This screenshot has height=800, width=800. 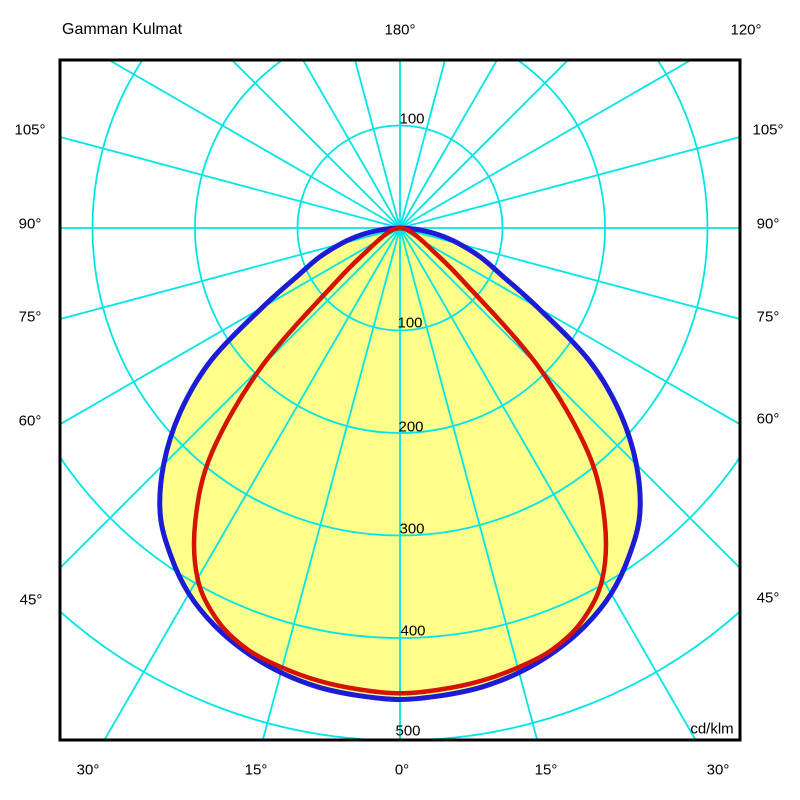 What do you see at coordinates (412, 529) in the screenshot?
I see `radial-tick-300: 300` at bounding box center [412, 529].